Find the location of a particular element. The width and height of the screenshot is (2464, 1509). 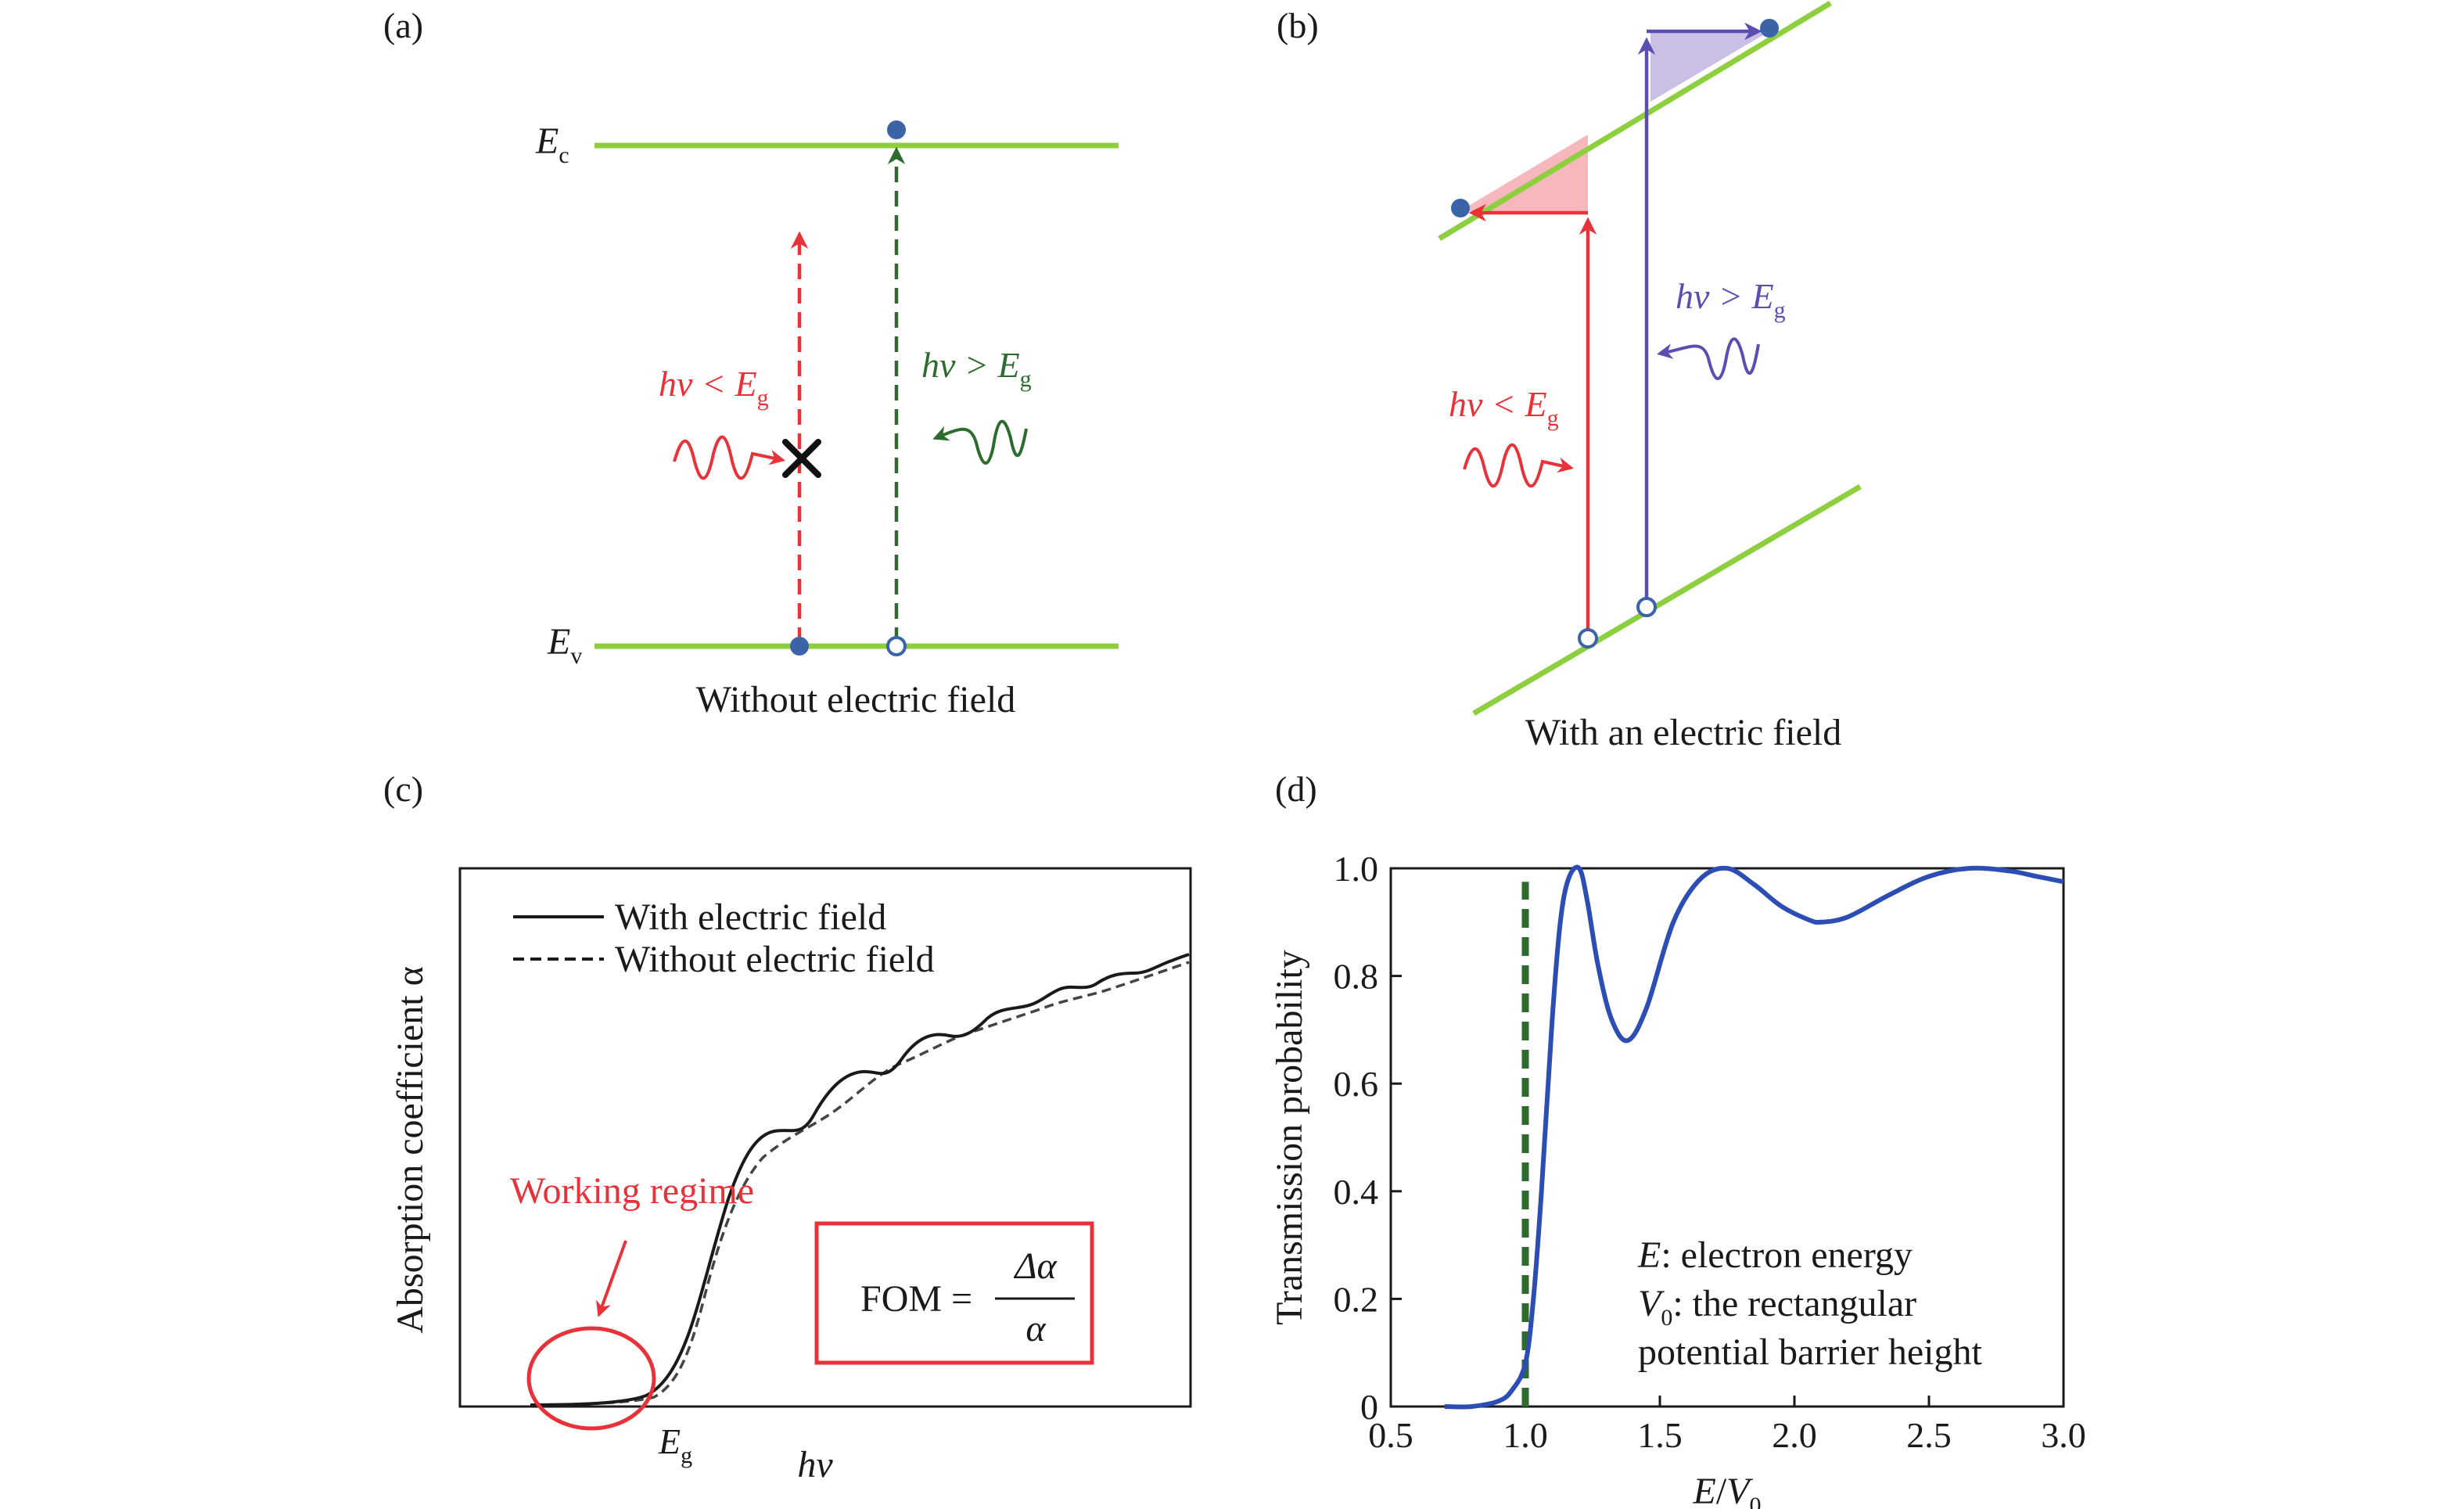

working-regime-arrow is located at coordinates (611, 1279).